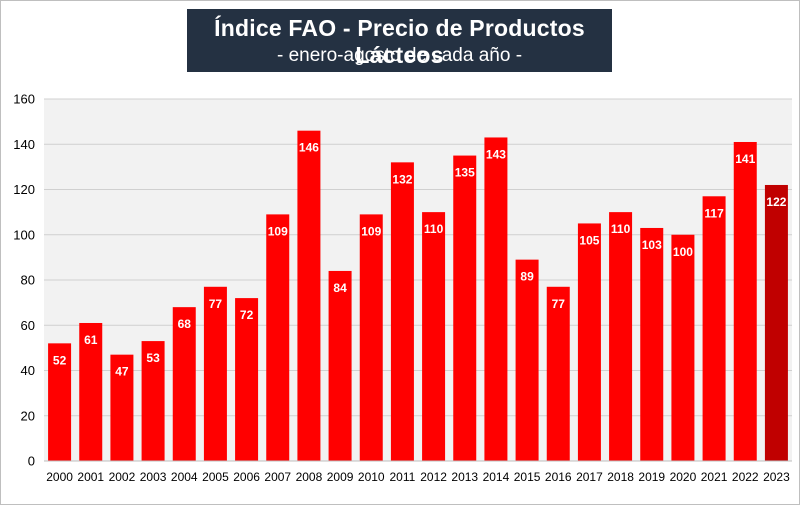 Image resolution: width=800 pixels, height=505 pixels. Describe the element at coordinates (340, 477) in the screenshot. I see `x-tick-label: 2009` at that location.